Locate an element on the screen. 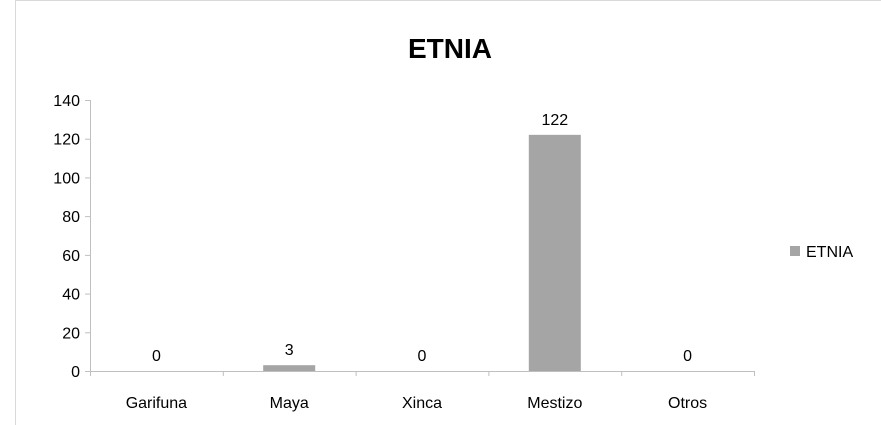  y-tick-label: 60 is located at coordinates (71, 256).